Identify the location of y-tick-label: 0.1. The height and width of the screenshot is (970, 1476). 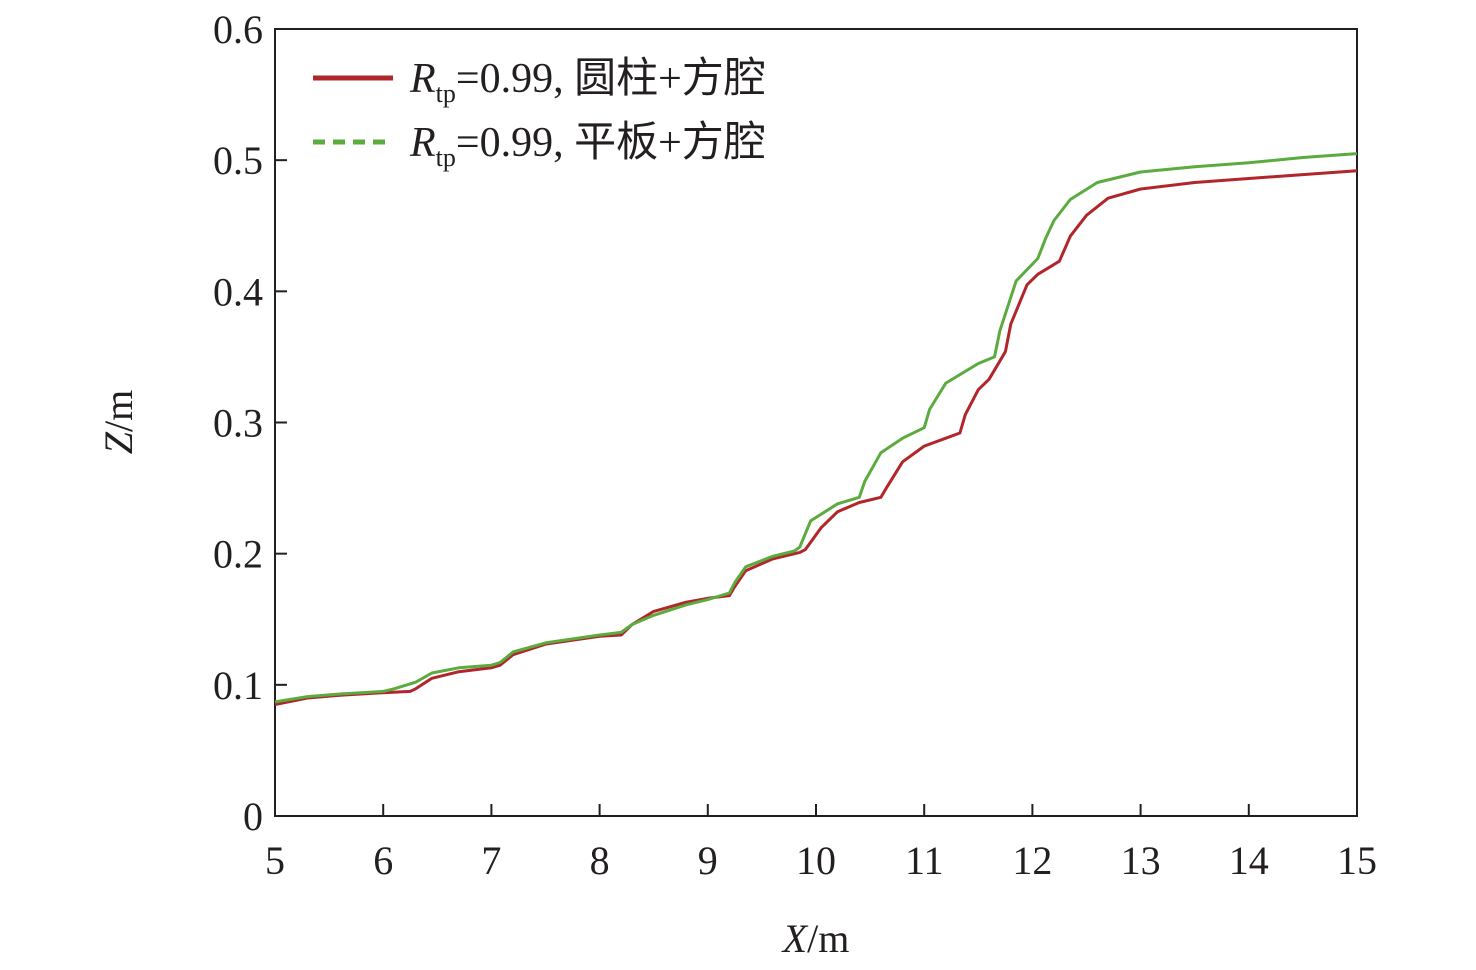
(238, 685).